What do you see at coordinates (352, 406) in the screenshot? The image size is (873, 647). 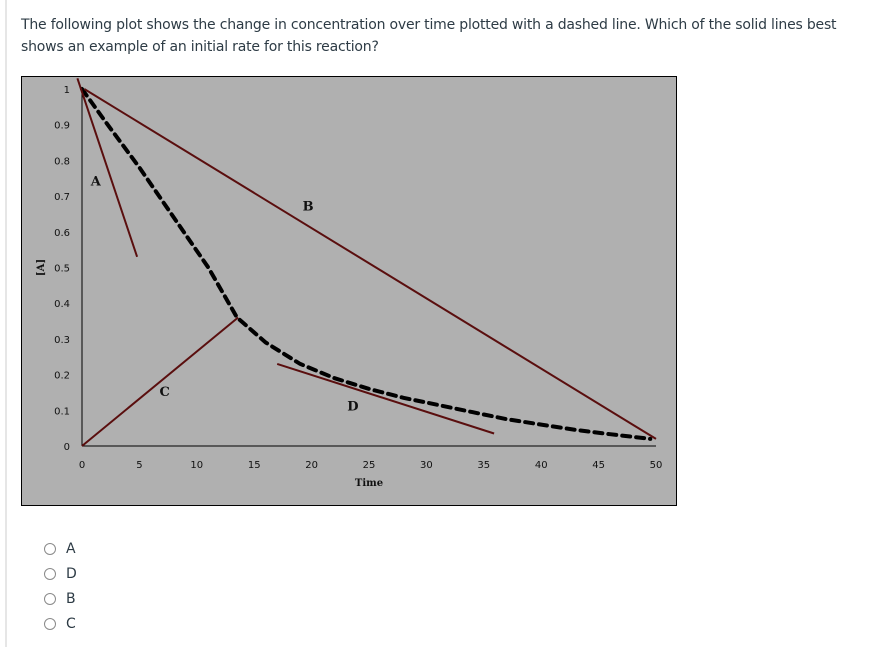 I see `label-d: D` at bounding box center [352, 406].